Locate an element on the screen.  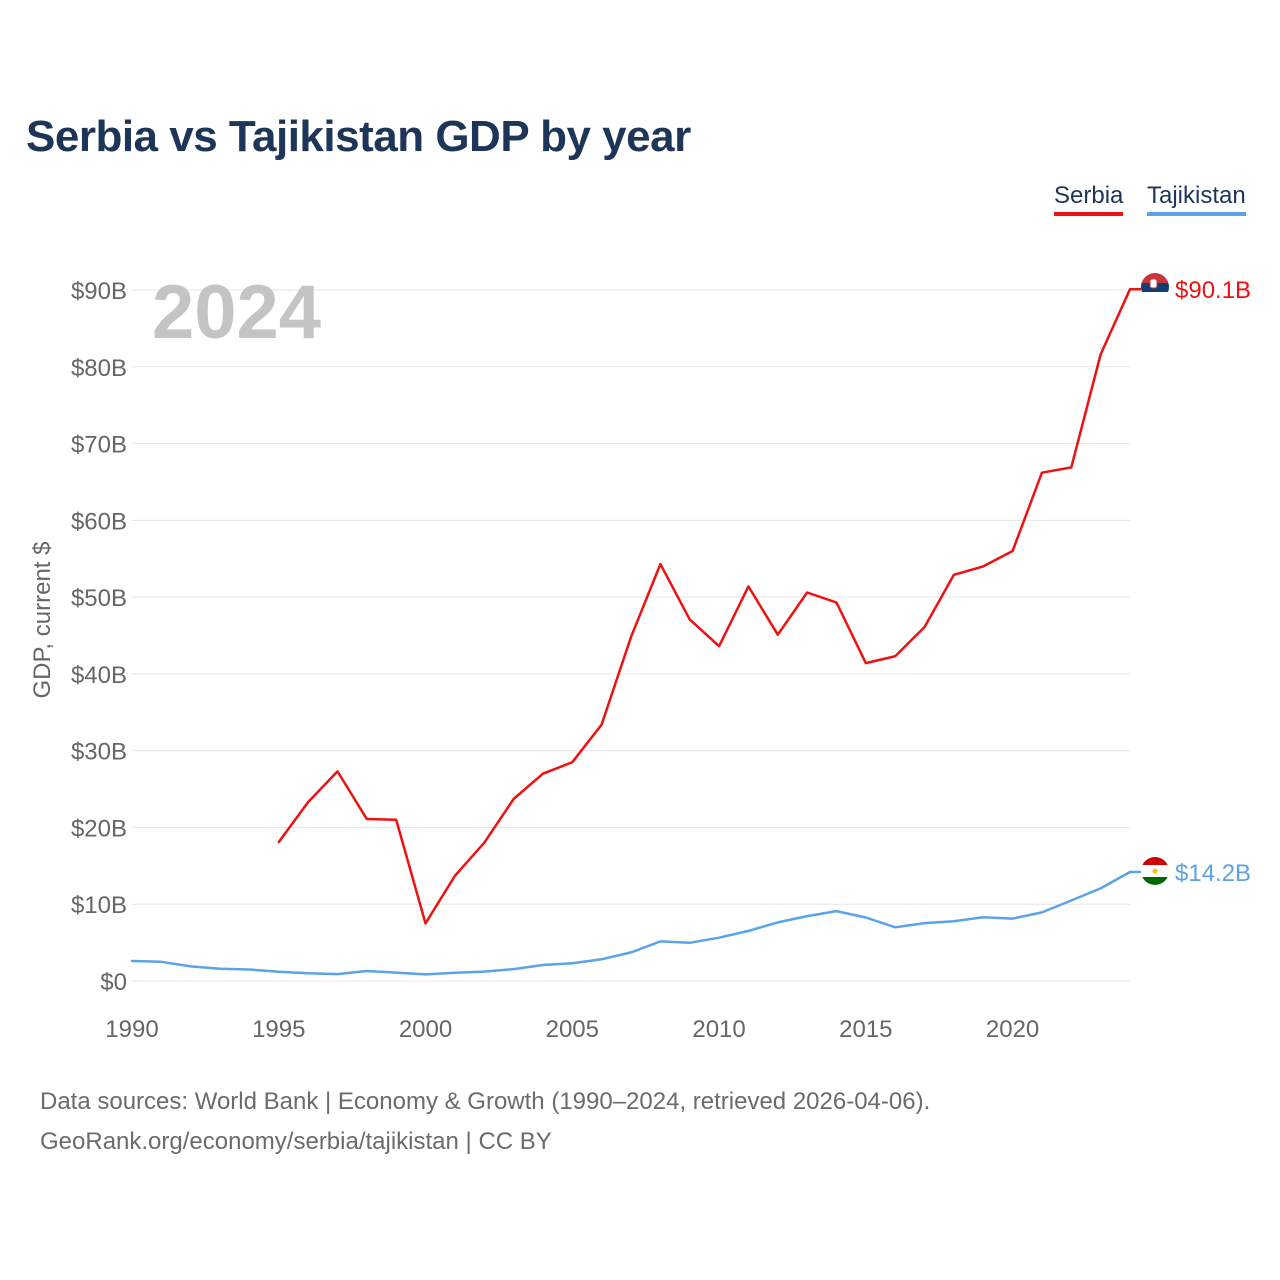
y-tick-label: $80B is located at coordinates (99, 368).